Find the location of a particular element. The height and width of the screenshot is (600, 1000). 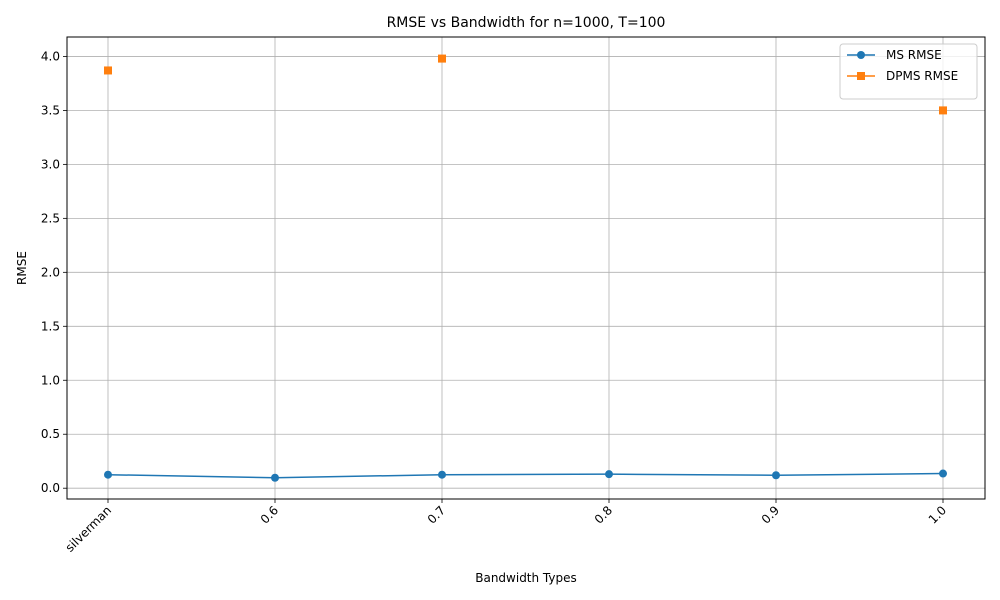

legend-ms-label: MS RMSE is located at coordinates (914, 55).